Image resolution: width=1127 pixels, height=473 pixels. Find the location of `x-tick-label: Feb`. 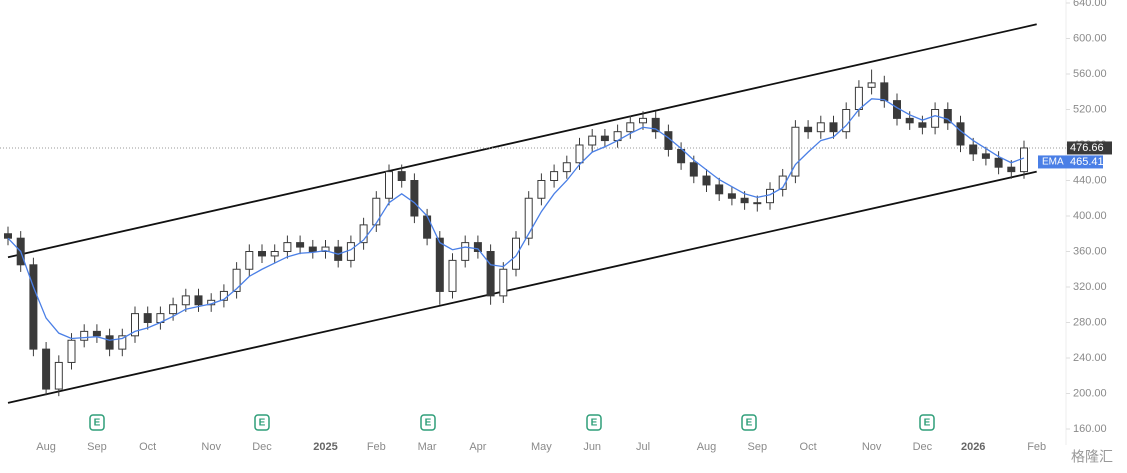

x-tick-label: Feb is located at coordinates (376, 447).